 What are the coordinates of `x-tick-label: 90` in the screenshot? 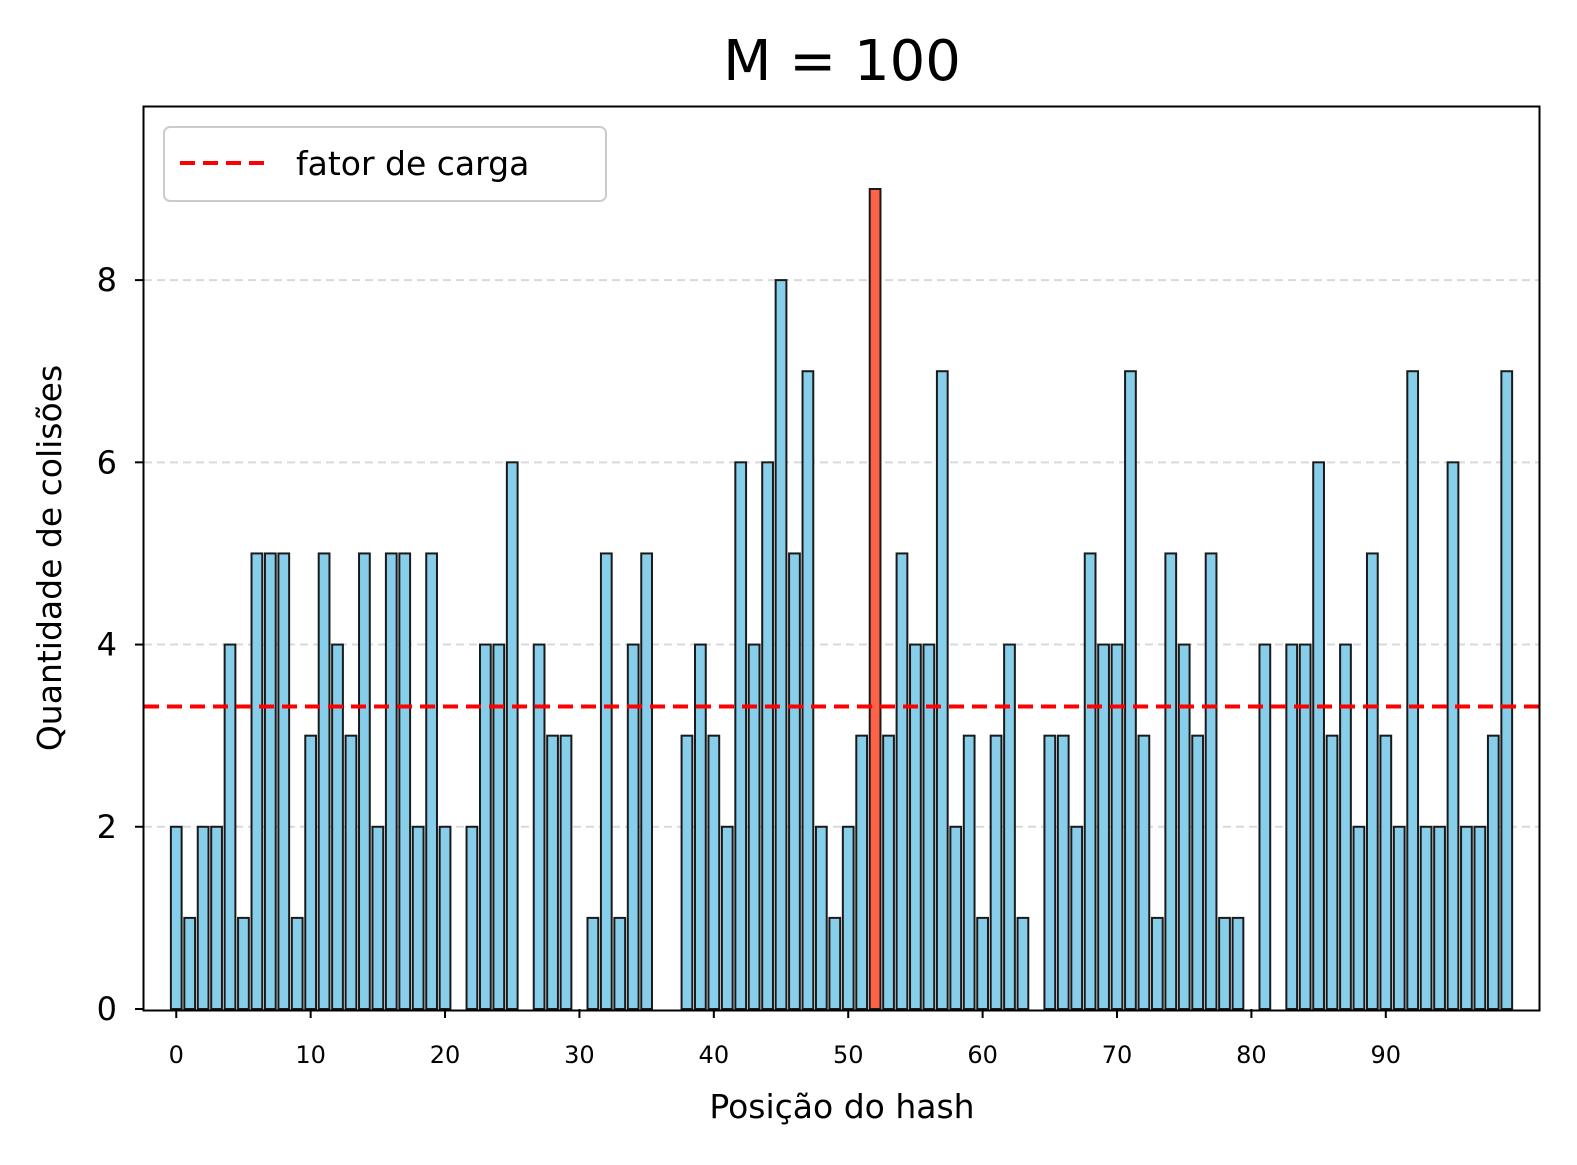 It's located at (1386, 1055).